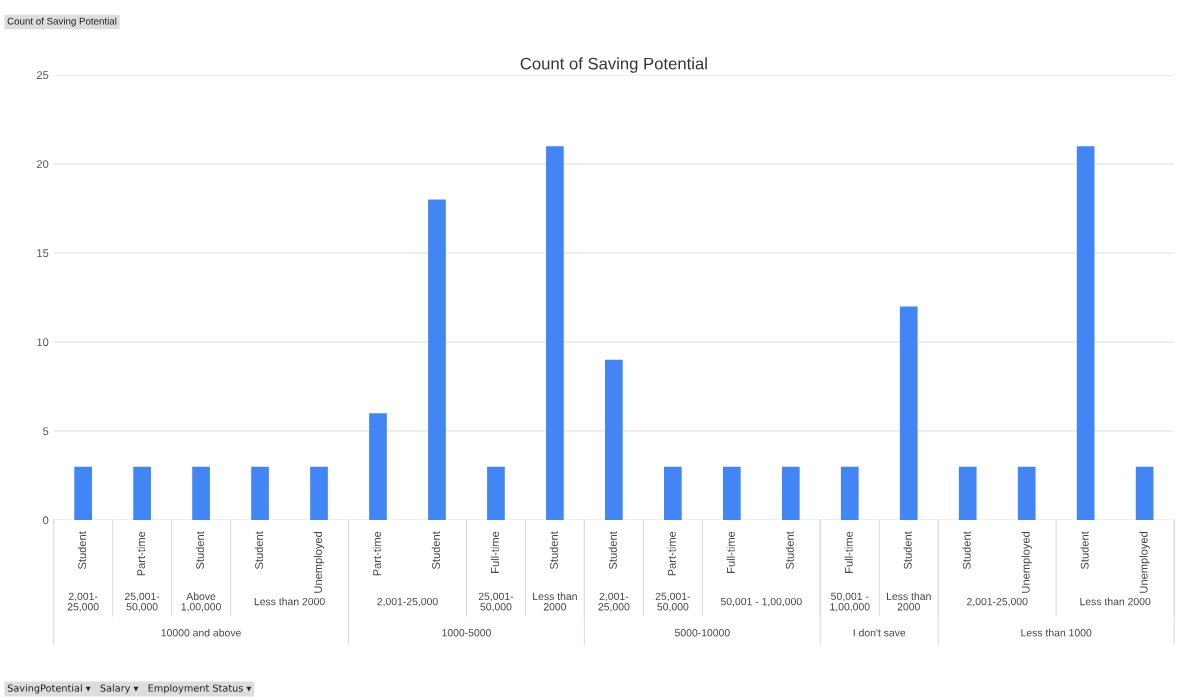 The image size is (1192, 700). Describe the element at coordinates (62, 22) in the screenshot. I see `text: Count of Saving Potential` at that location.